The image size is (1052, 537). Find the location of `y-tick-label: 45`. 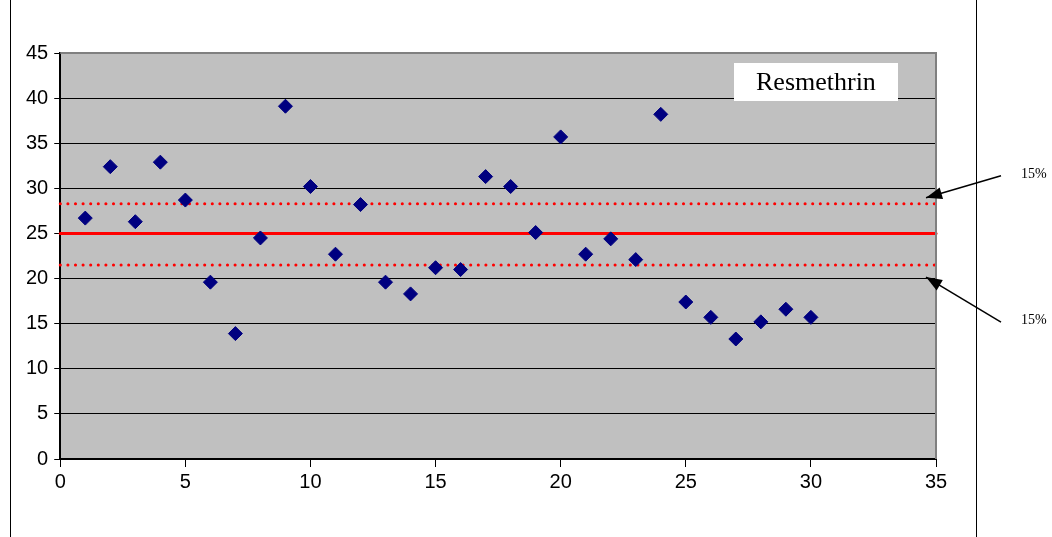

y-tick-label: 45 is located at coordinates (37, 51).